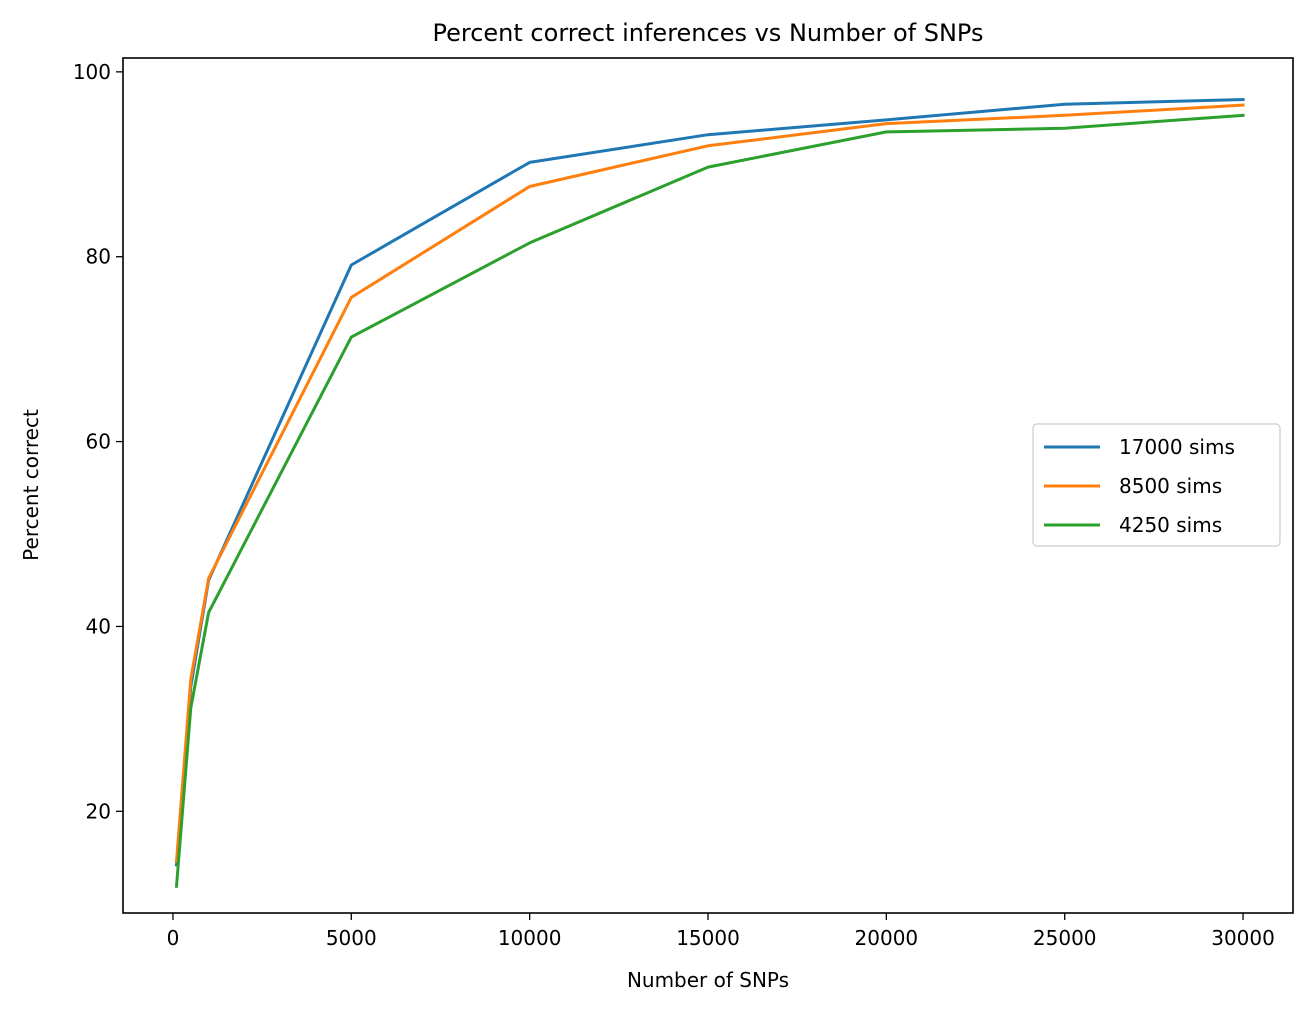  Describe the element at coordinates (98, 811) in the screenshot. I see `y-tick-label: 20` at that location.